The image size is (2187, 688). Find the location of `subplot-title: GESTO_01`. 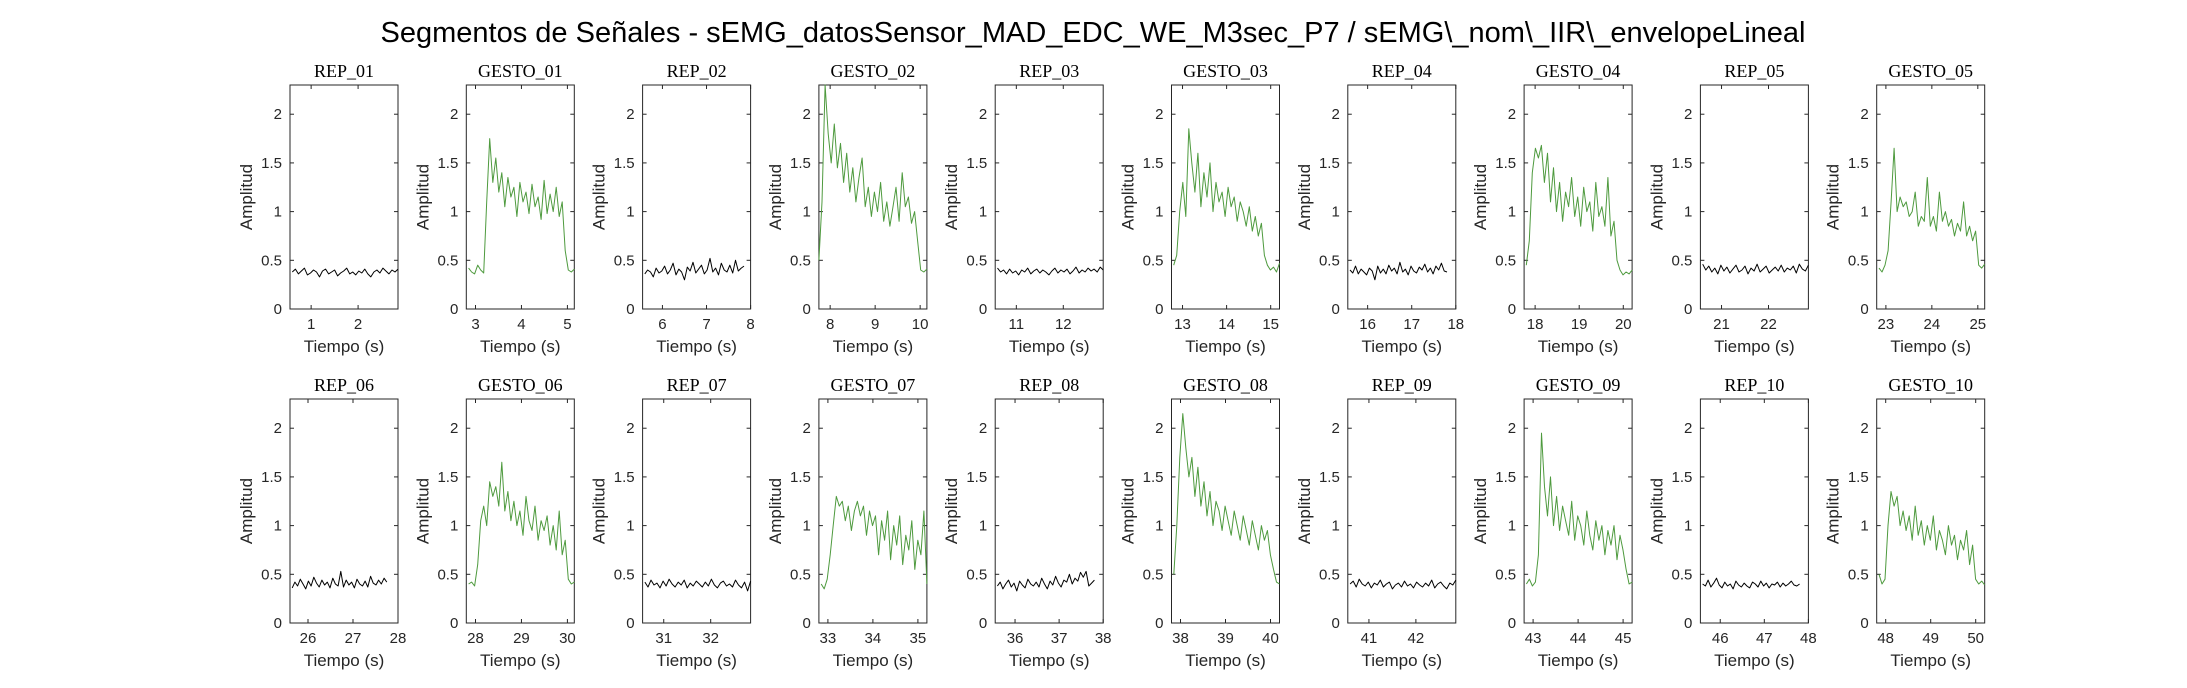

subplot-title: GESTO_01 is located at coordinates (520, 71).